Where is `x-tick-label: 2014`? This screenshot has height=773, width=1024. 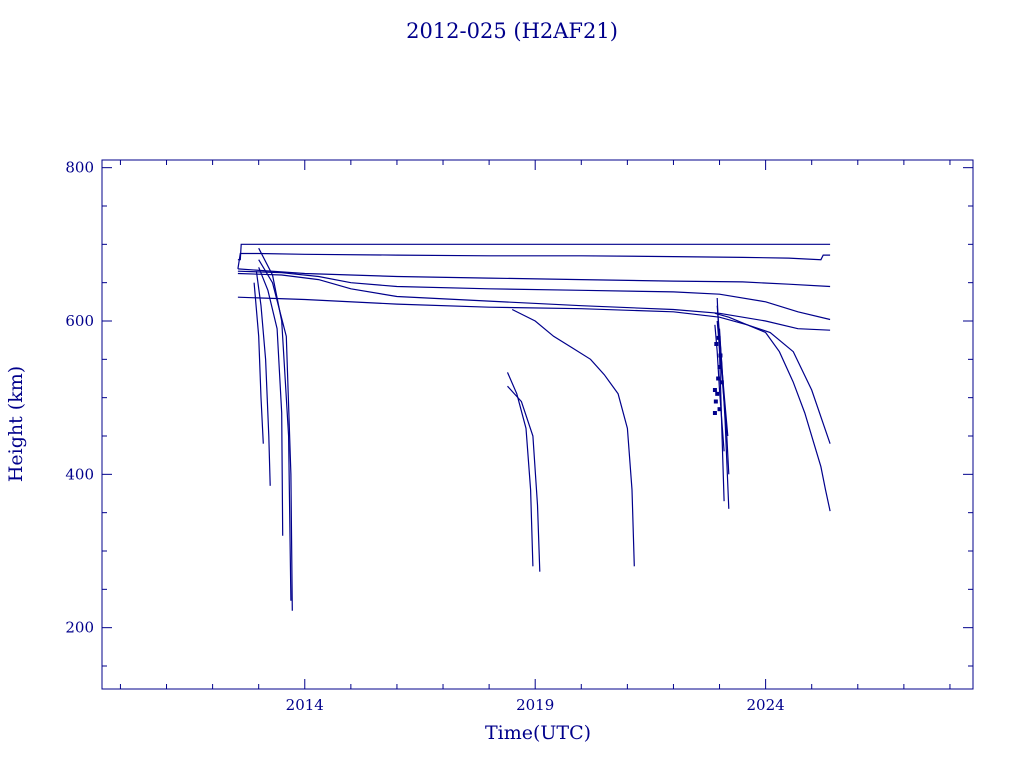 x-tick-label: 2014 is located at coordinates (305, 705).